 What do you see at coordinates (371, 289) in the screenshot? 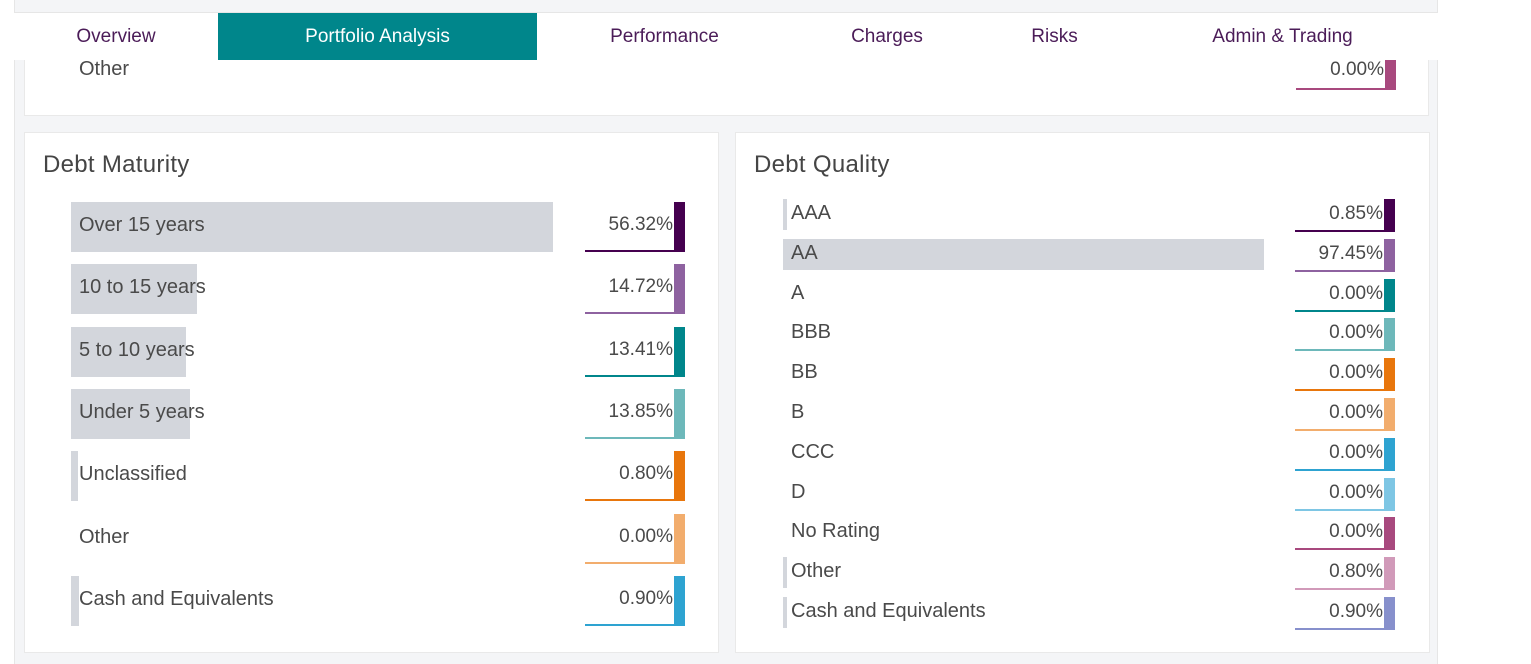
I see `list-item: 10 to 15 years 14.72%` at bounding box center [371, 289].